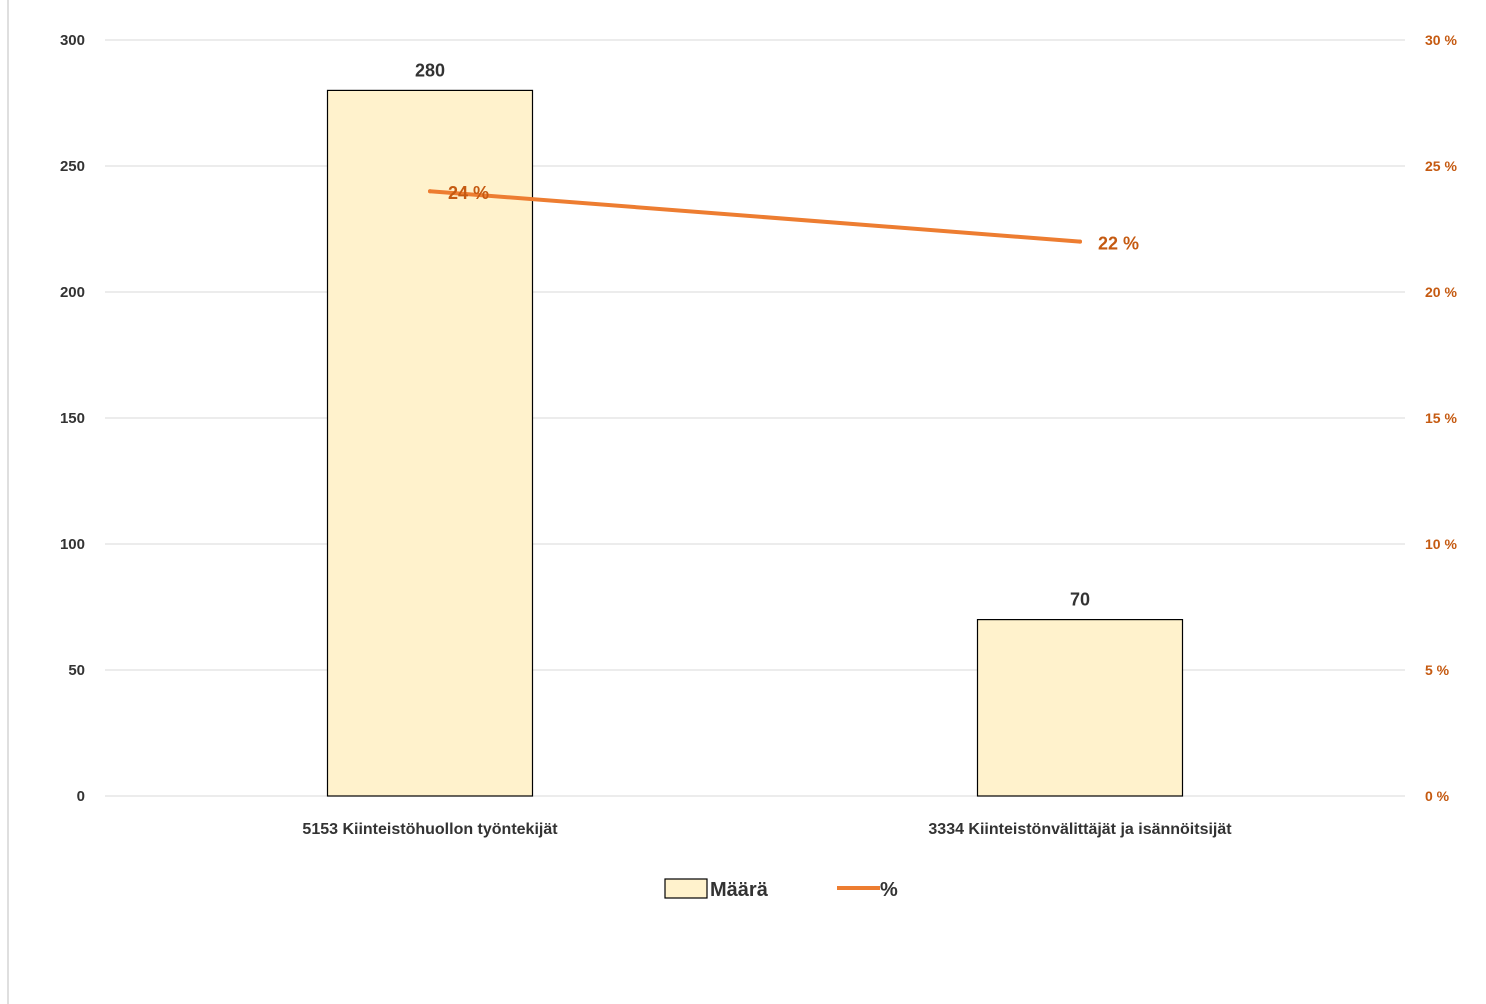  I want to click on legend-swatch-bar, so click(686, 888).